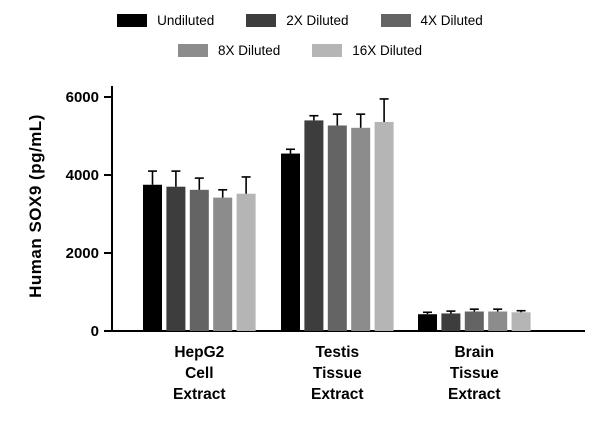 The image size is (600, 445). I want to click on legend-label: Undiluted, so click(186, 20).